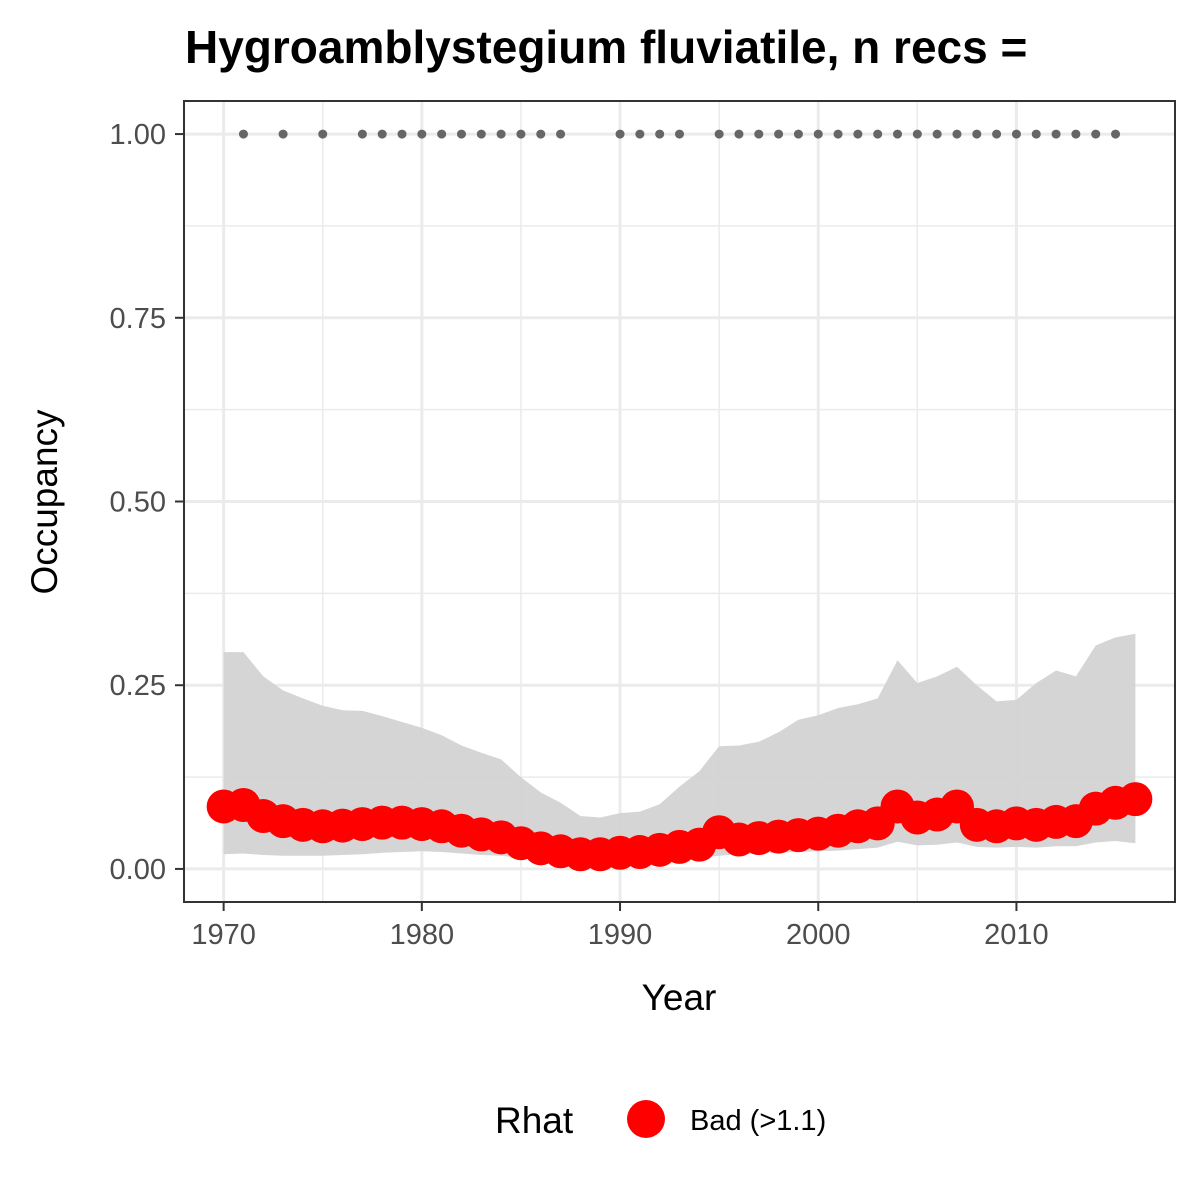 Image resolution: width=1200 pixels, height=1200 pixels. Describe the element at coordinates (646, 1119) in the screenshot. I see `legend-key-bad` at that location.